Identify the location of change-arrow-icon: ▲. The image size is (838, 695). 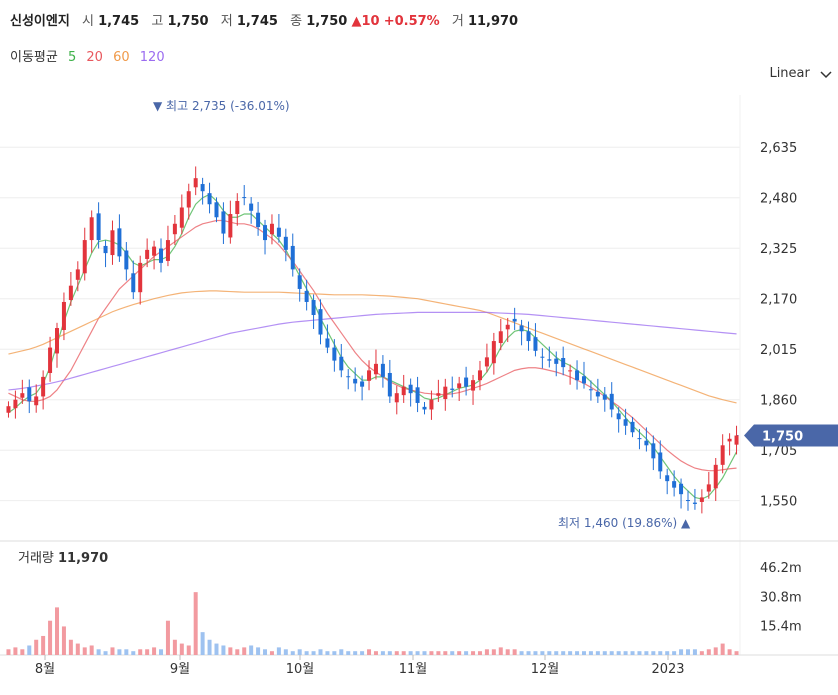
(356, 21).